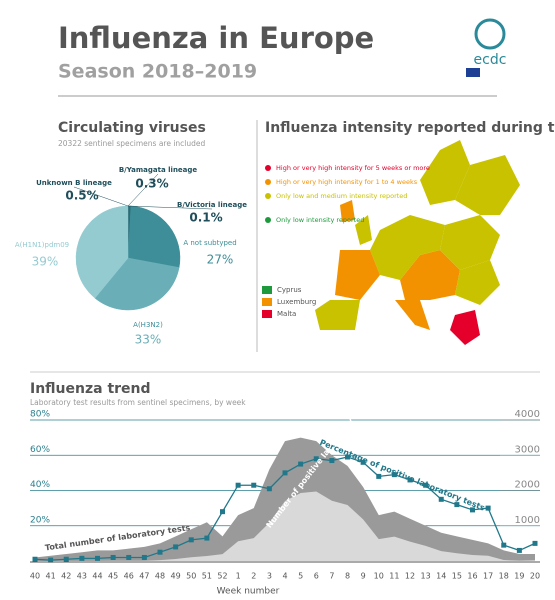 Image resolution: width=555 pixels, height=600 pixels. I want to click on x-tick-label: 11, so click(394, 576).